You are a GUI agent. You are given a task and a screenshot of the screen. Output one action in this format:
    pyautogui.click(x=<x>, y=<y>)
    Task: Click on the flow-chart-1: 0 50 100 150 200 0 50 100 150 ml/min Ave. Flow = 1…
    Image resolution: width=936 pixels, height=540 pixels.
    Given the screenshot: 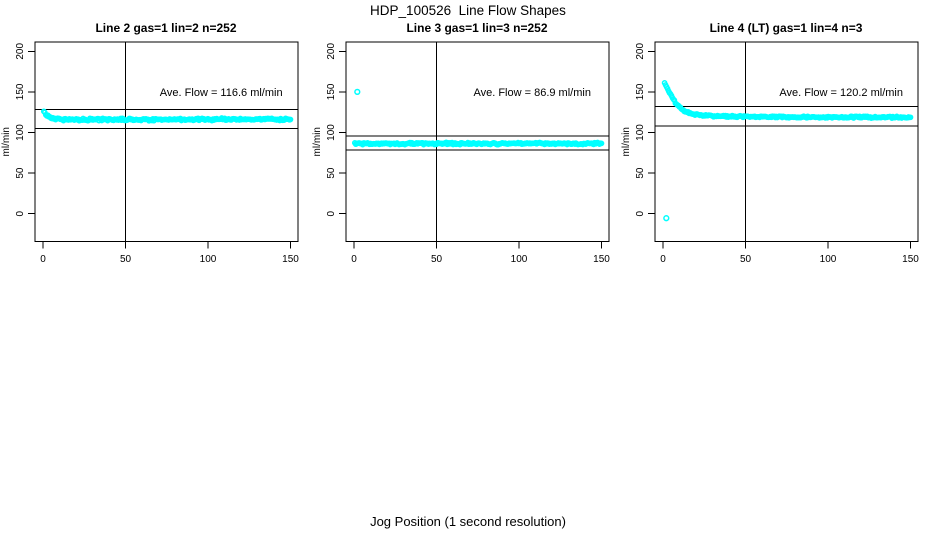 What is the action you would take?
    pyautogui.click(x=150, y=153)
    